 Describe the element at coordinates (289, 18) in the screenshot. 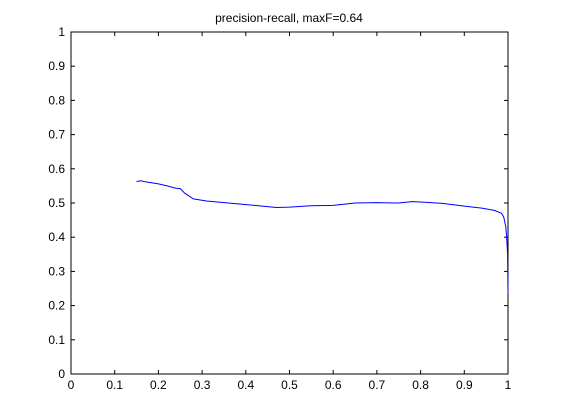

I see `chart-title: precision-recall, maxF=0.64` at that location.